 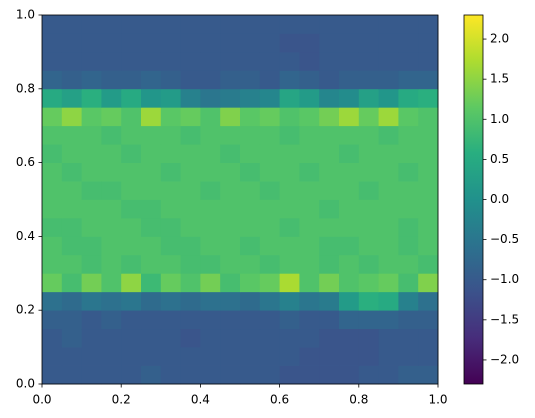 What do you see at coordinates (358, 400) in the screenshot?
I see `x-tick-label: 0.8` at bounding box center [358, 400].